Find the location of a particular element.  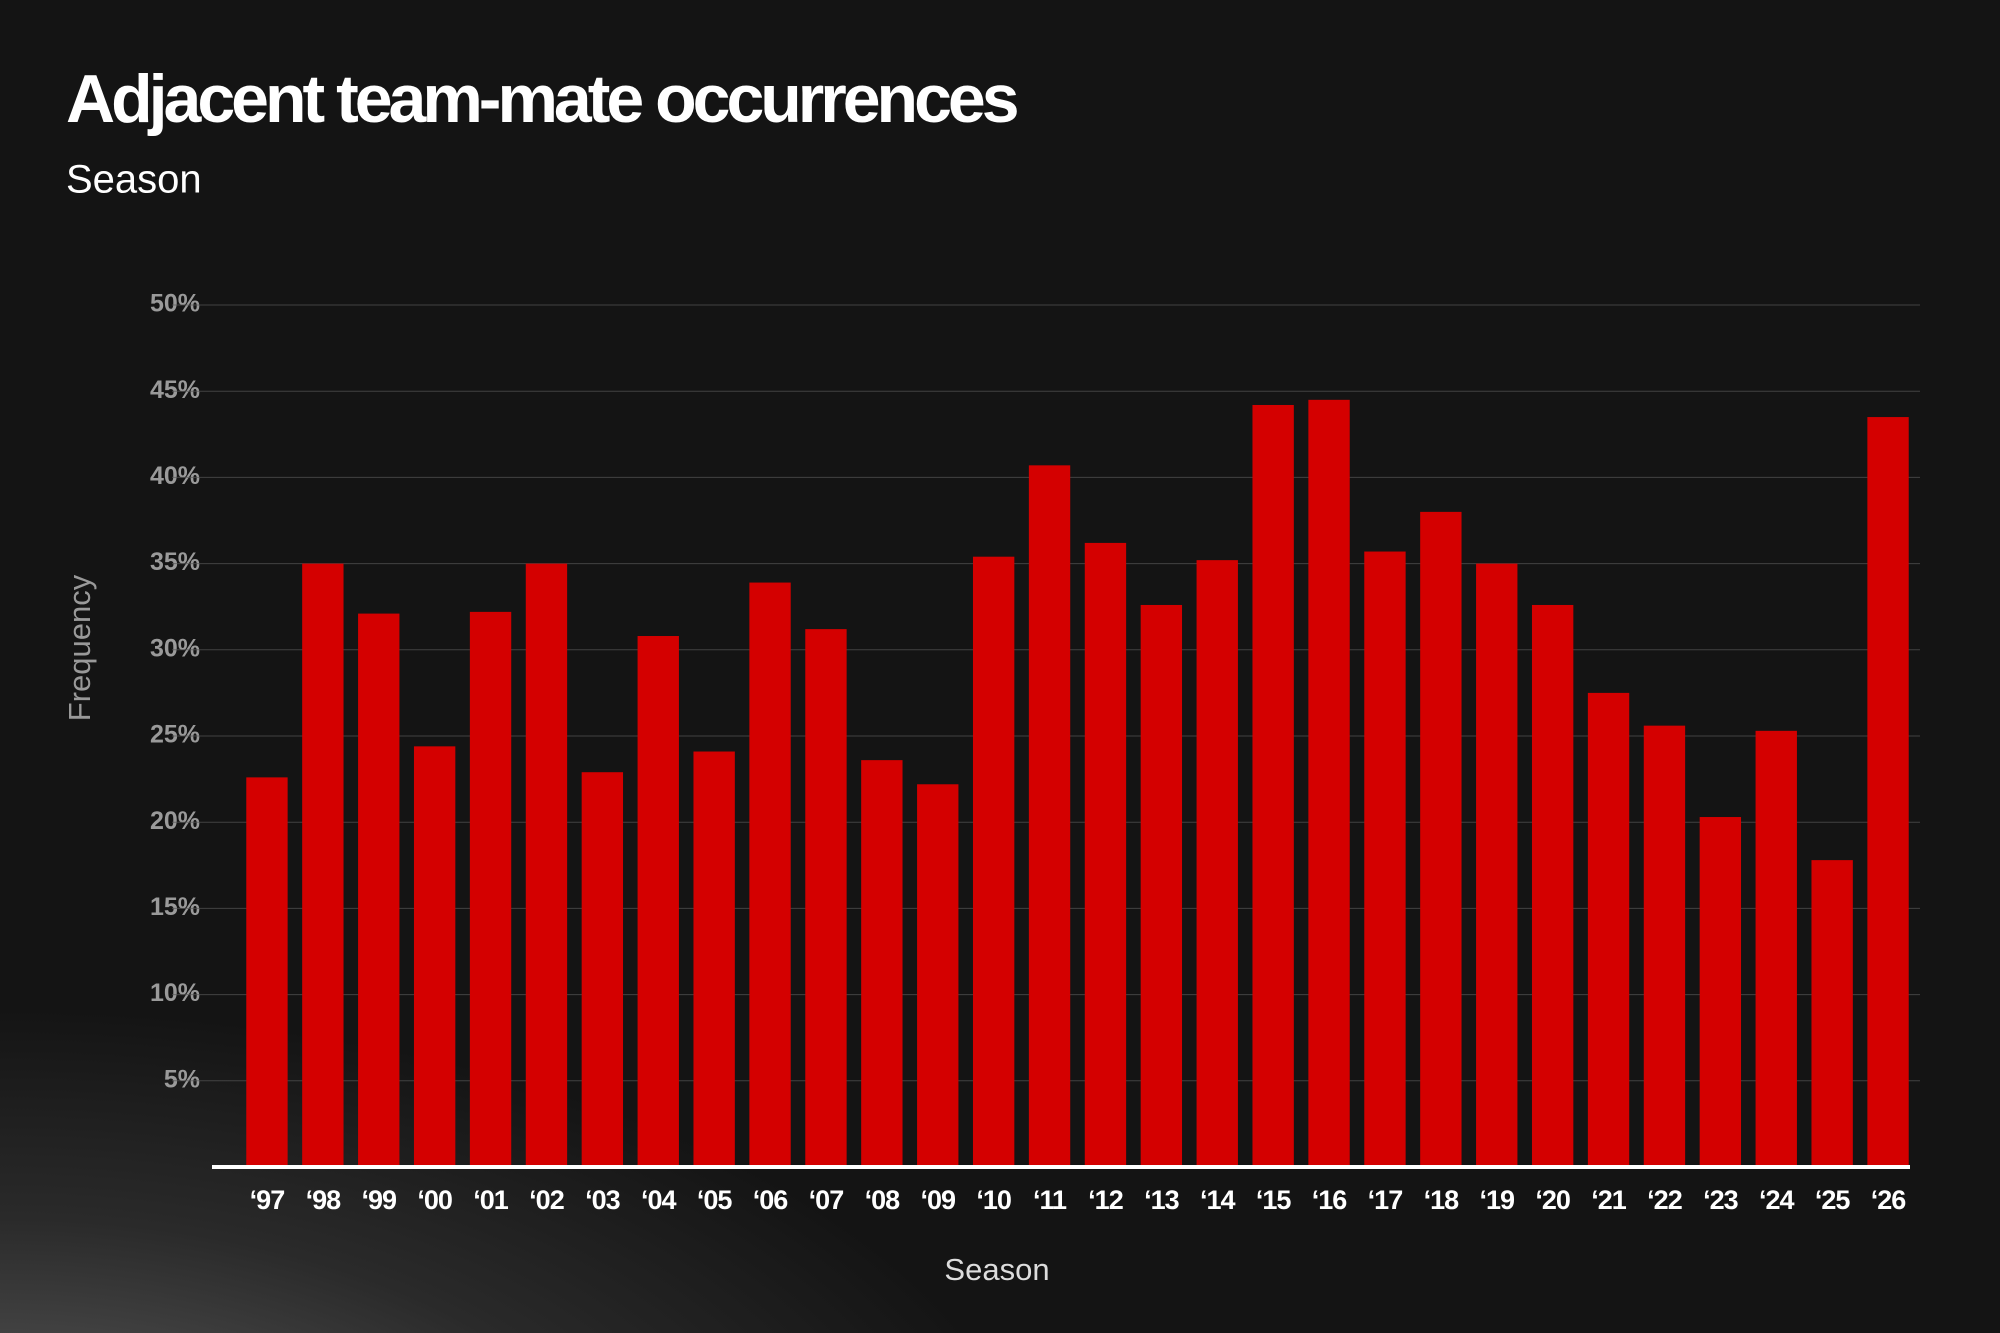

x-tick-label: ‘02 is located at coordinates (546, 1200).